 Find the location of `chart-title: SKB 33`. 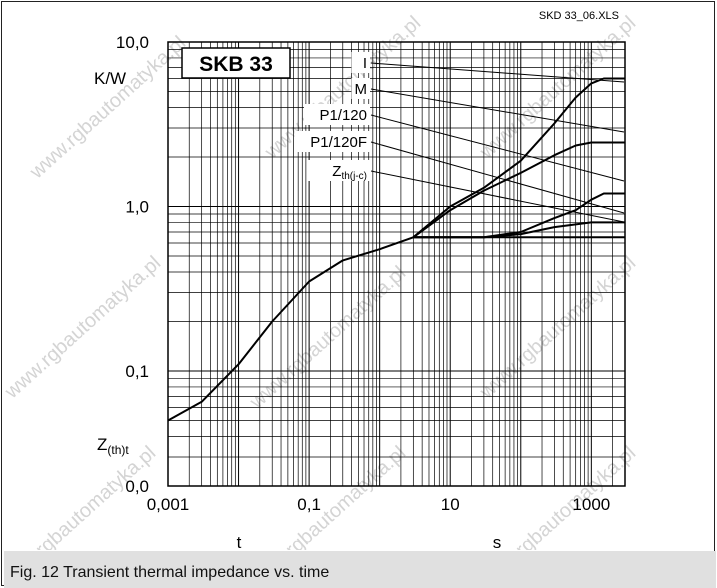

chart-title: SKB 33 is located at coordinates (236, 64).